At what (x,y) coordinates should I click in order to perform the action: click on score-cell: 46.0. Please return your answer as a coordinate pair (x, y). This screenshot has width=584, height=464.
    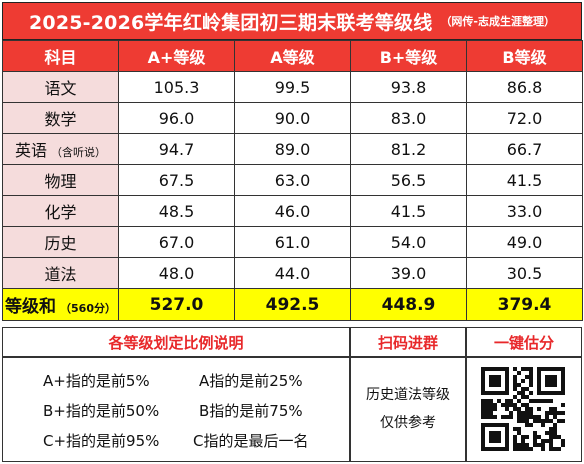
    Looking at the image, I should click on (292, 211).